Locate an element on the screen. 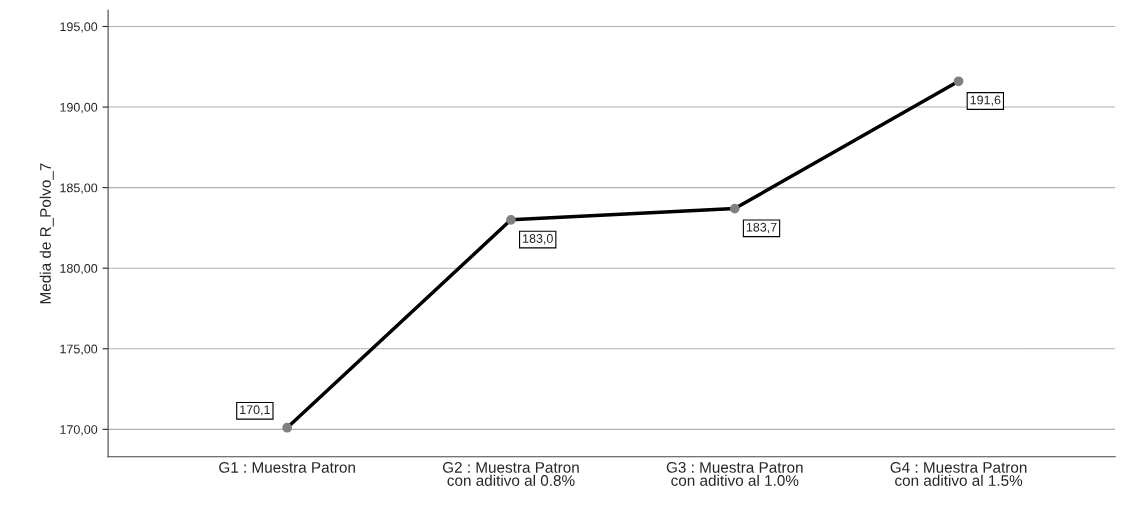 Image resolution: width=1138 pixels, height=519 pixels. data-label: 183,0 is located at coordinates (538, 239).